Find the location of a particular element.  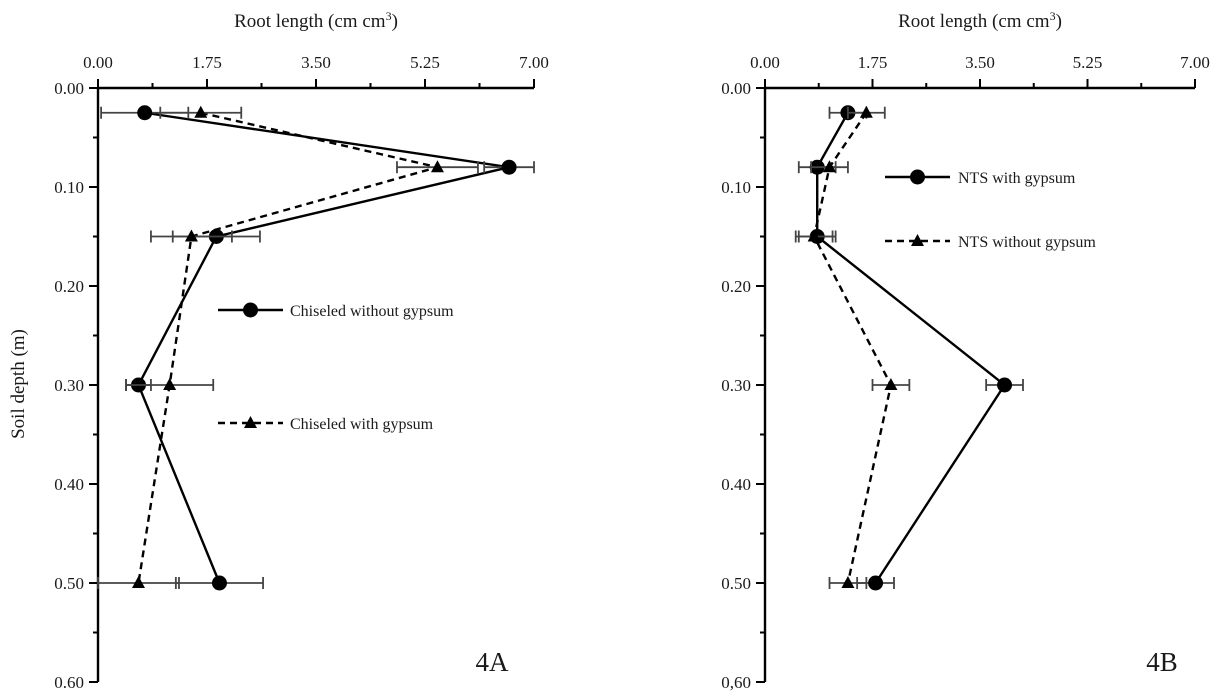

legend-label: Chiseled with gypsum is located at coordinates (362, 424).